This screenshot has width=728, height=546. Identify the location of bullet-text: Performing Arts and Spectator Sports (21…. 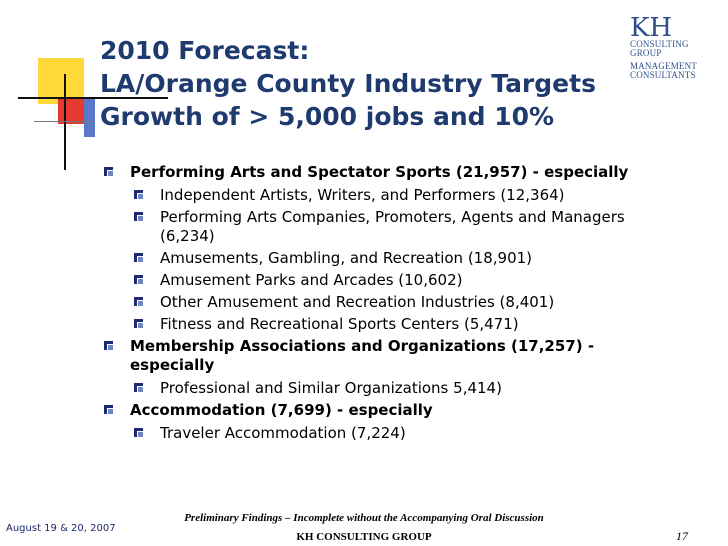
(379, 172).